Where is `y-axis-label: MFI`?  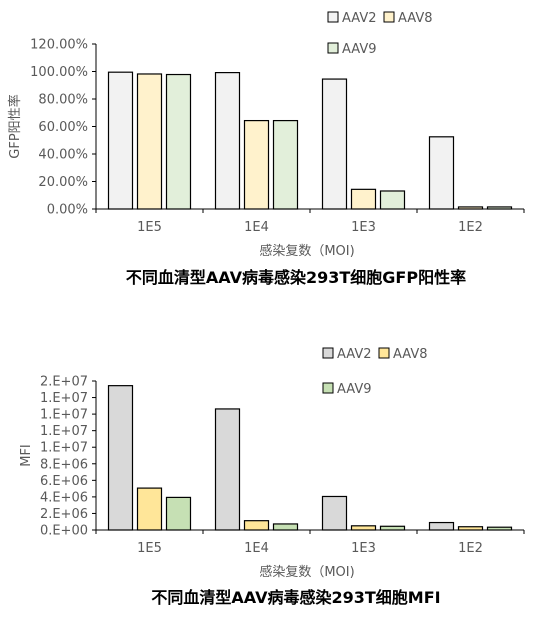 y-axis-label: MFI is located at coordinates (26, 455).